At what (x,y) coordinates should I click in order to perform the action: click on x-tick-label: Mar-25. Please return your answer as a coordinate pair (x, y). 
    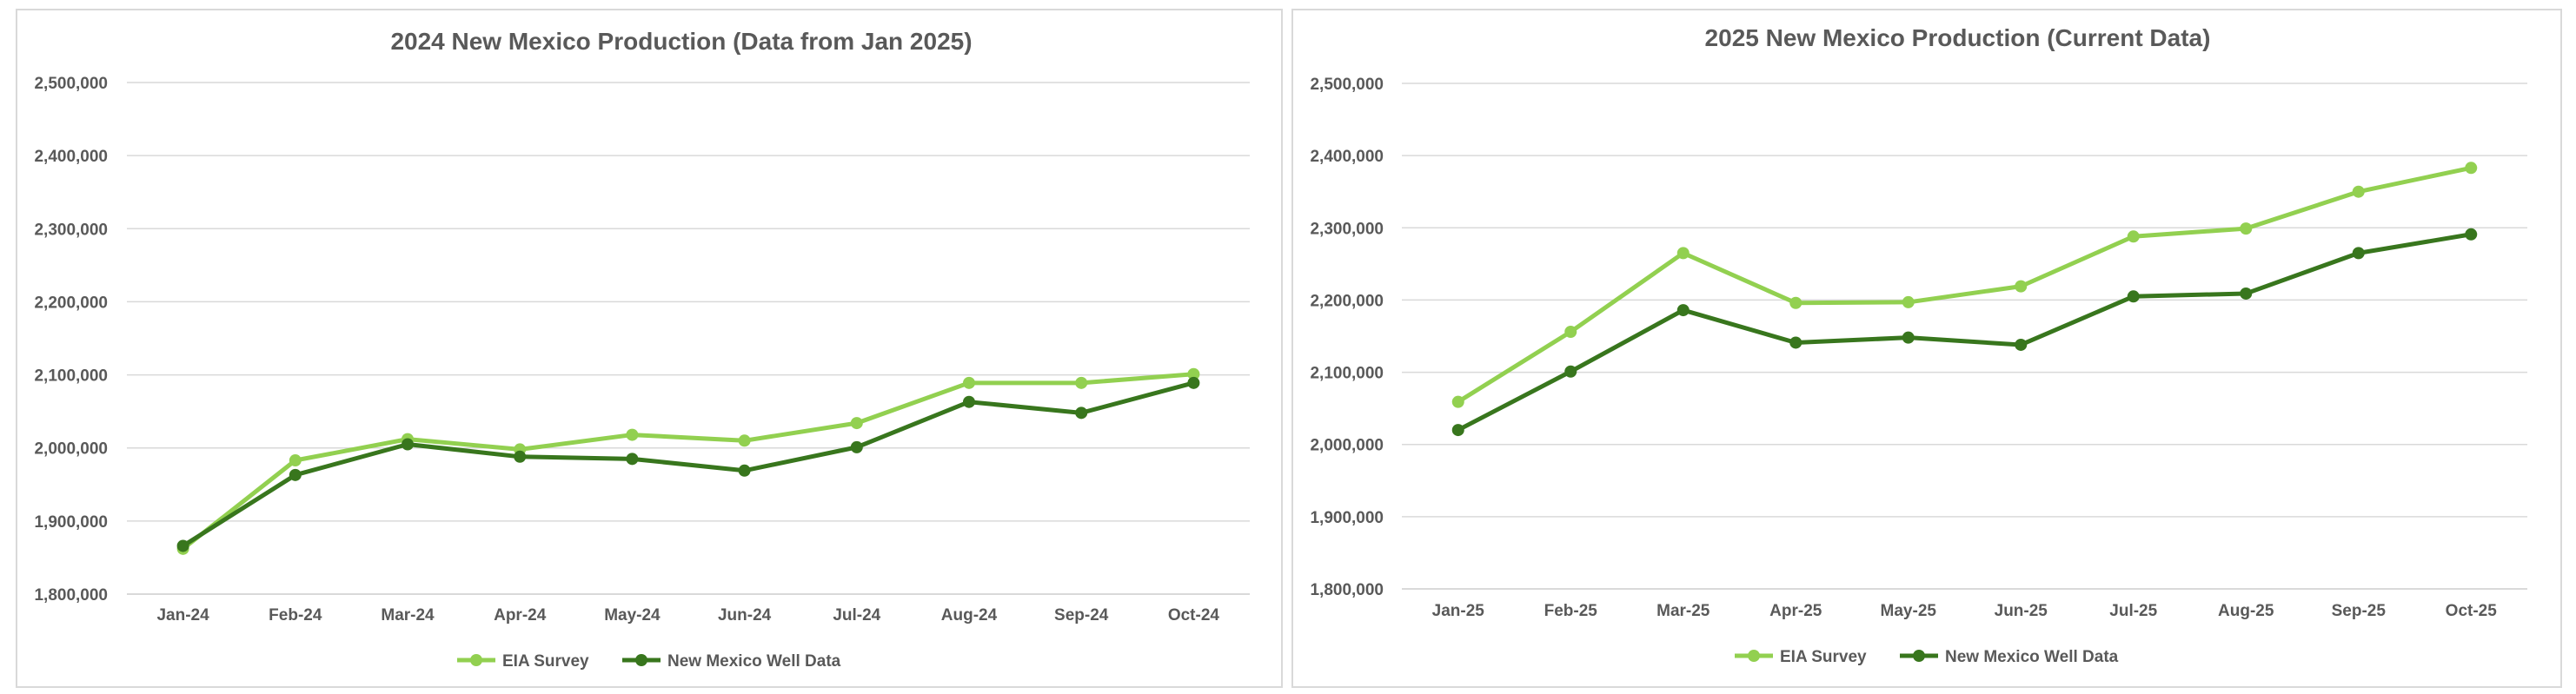
    Looking at the image, I should click on (1683, 611).